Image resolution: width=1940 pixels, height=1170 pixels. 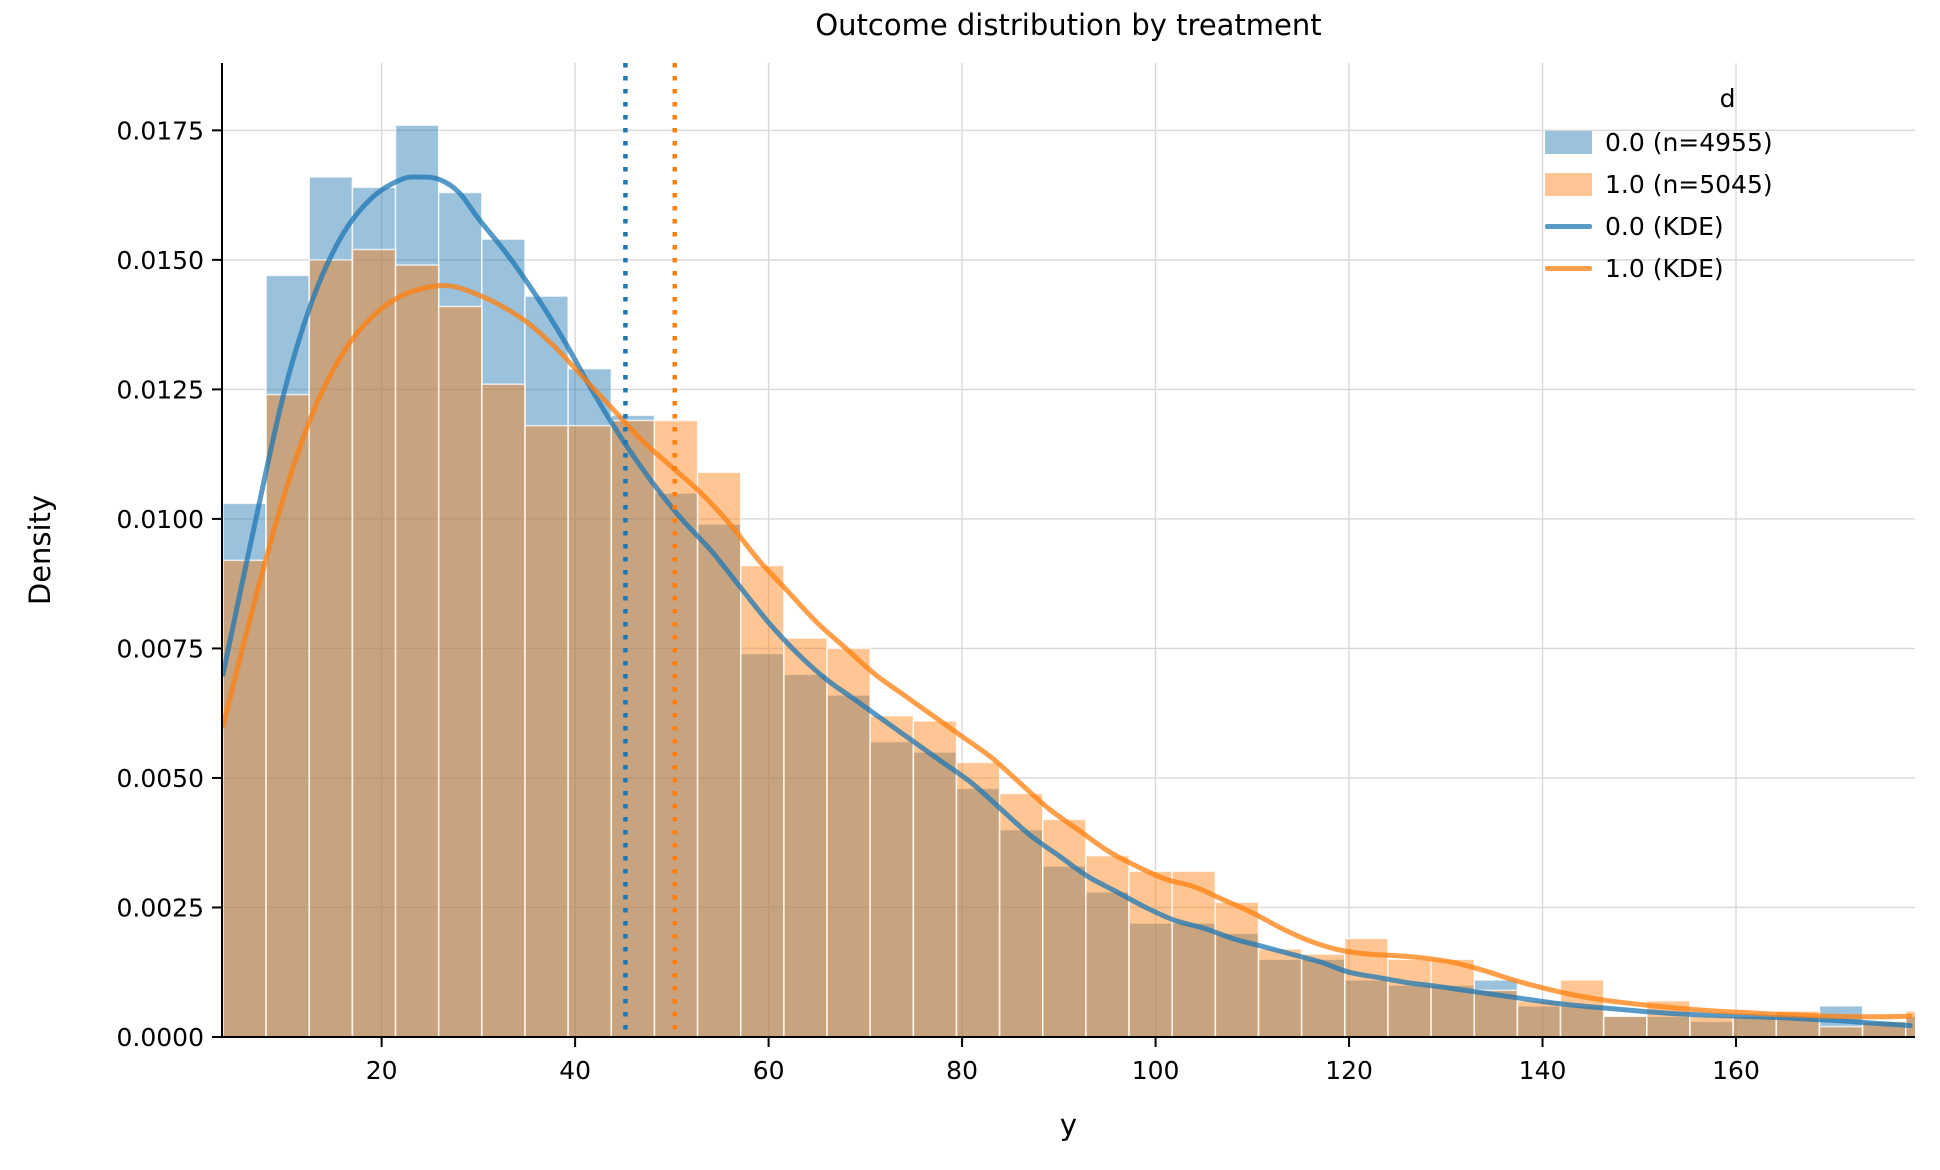 What do you see at coordinates (1068, 25) in the screenshot?
I see `chart-title: Outcome distribution by treatment` at bounding box center [1068, 25].